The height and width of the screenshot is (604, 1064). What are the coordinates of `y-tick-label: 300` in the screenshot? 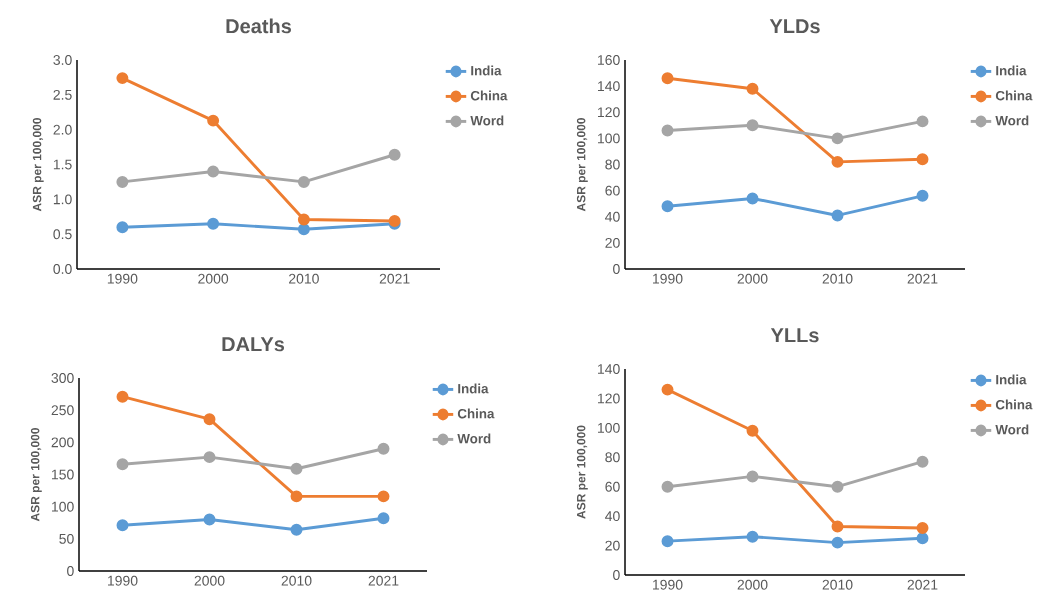 It's located at (62, 378).